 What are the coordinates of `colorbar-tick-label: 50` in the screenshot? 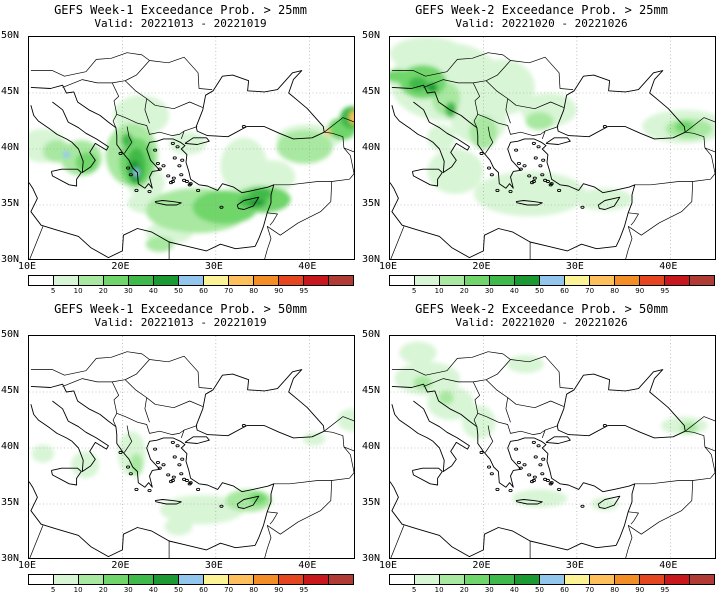 It's located at (539, 590).